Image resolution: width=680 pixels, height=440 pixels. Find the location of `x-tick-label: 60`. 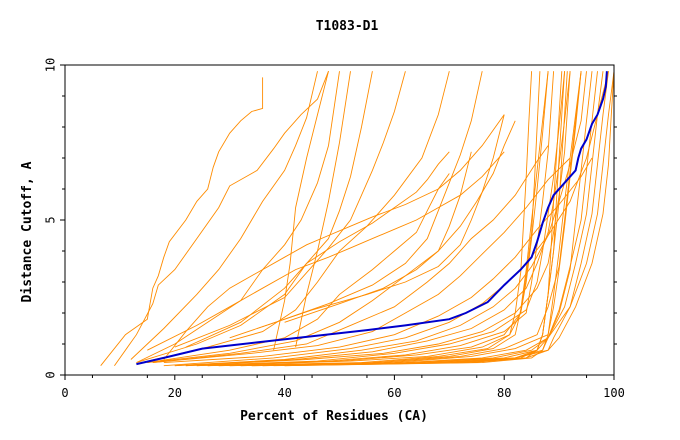

x-tick-label: 60 is located at coordinates (394, 393).